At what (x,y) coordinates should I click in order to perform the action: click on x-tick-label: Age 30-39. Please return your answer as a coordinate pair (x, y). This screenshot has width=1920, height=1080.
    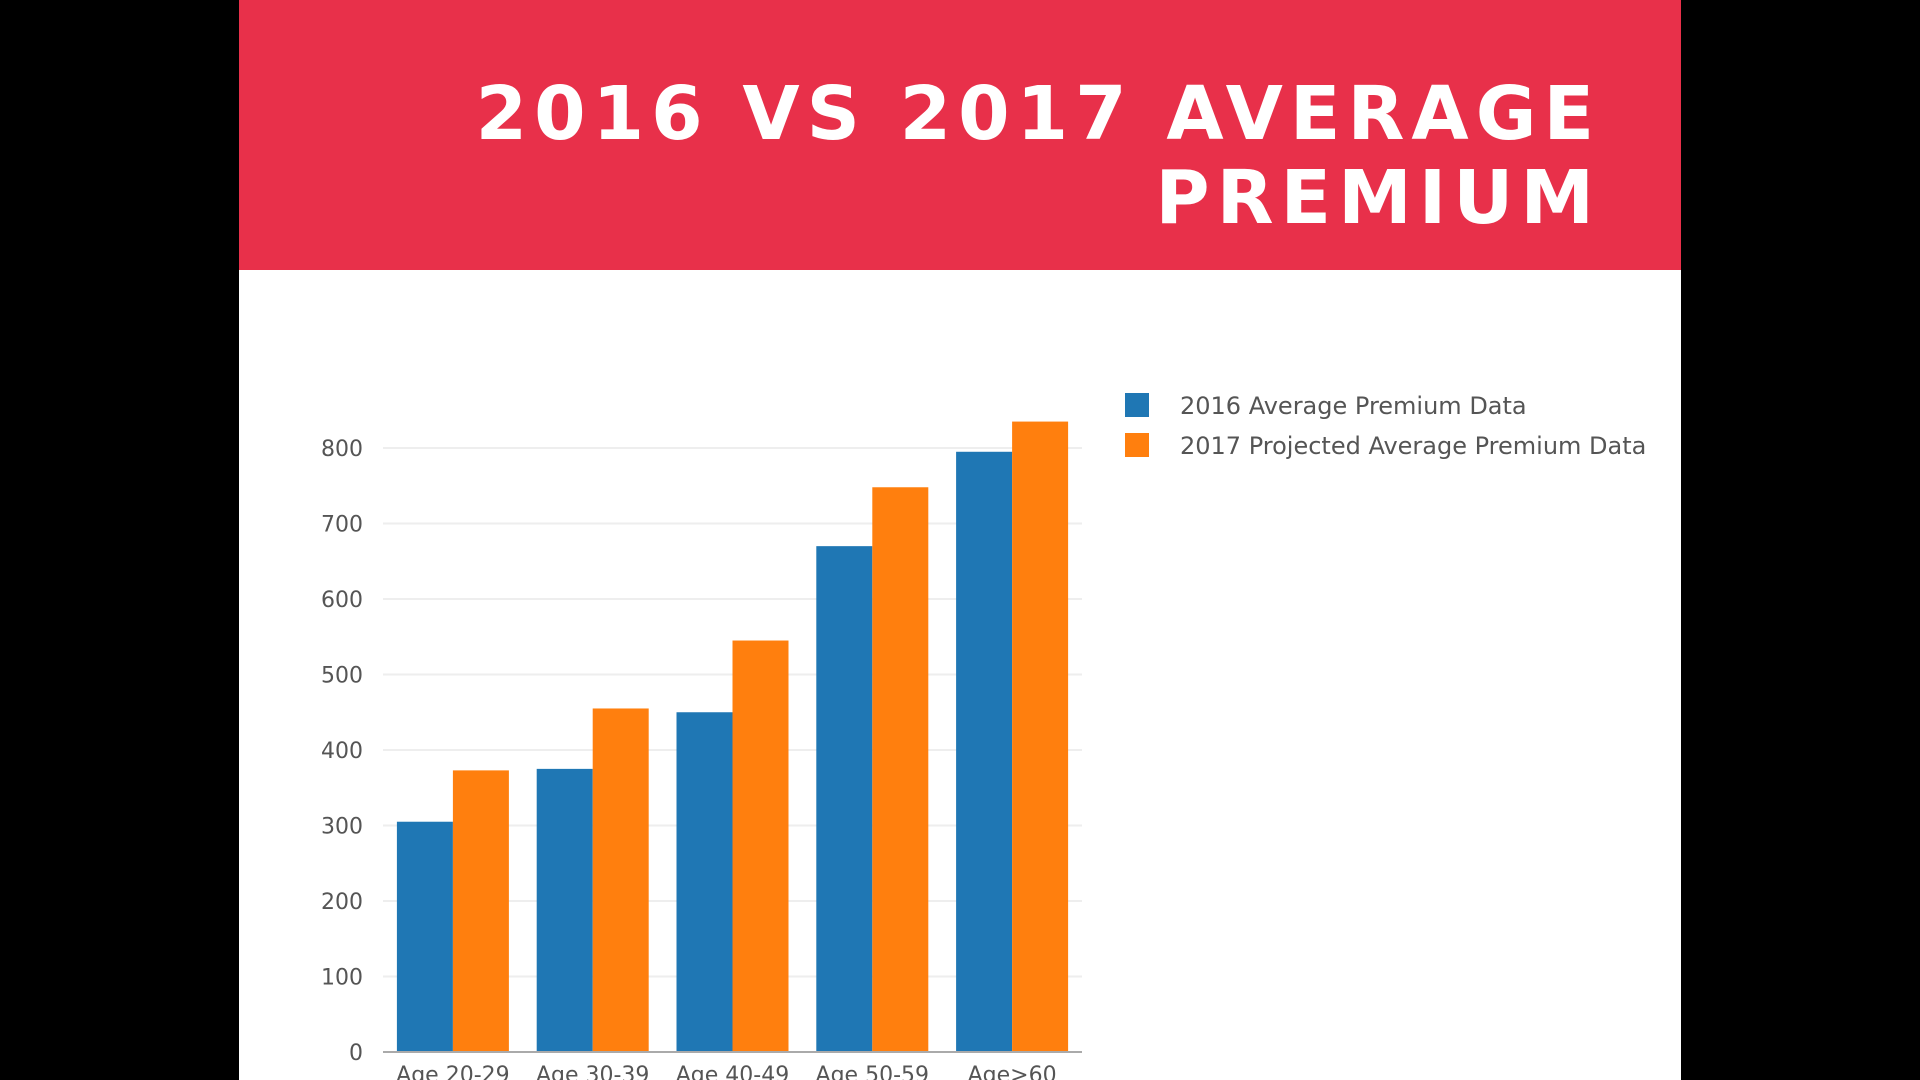
    Looking at the image, I should click on (592, 1071).